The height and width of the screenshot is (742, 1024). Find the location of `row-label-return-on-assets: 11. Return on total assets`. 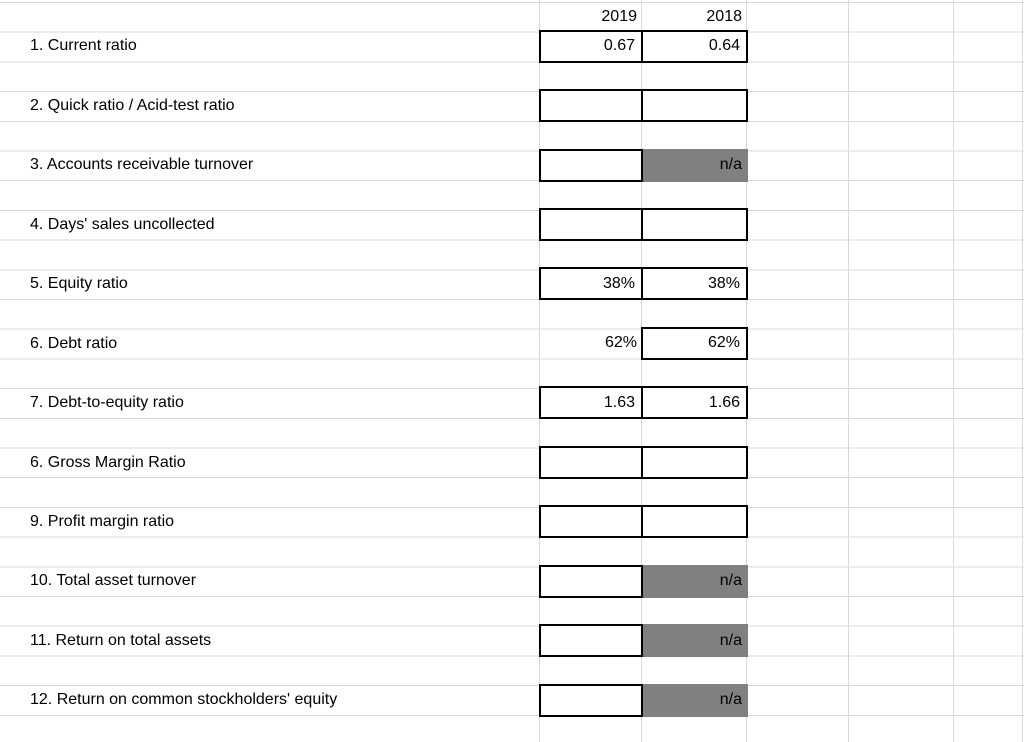

row-label-return-on-assets: 11. Return on total assets is located at coordinates (121, 640).